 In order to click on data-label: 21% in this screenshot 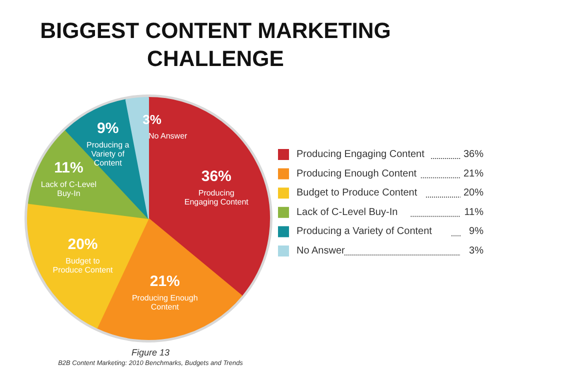, I will do `click(165, 281)`.